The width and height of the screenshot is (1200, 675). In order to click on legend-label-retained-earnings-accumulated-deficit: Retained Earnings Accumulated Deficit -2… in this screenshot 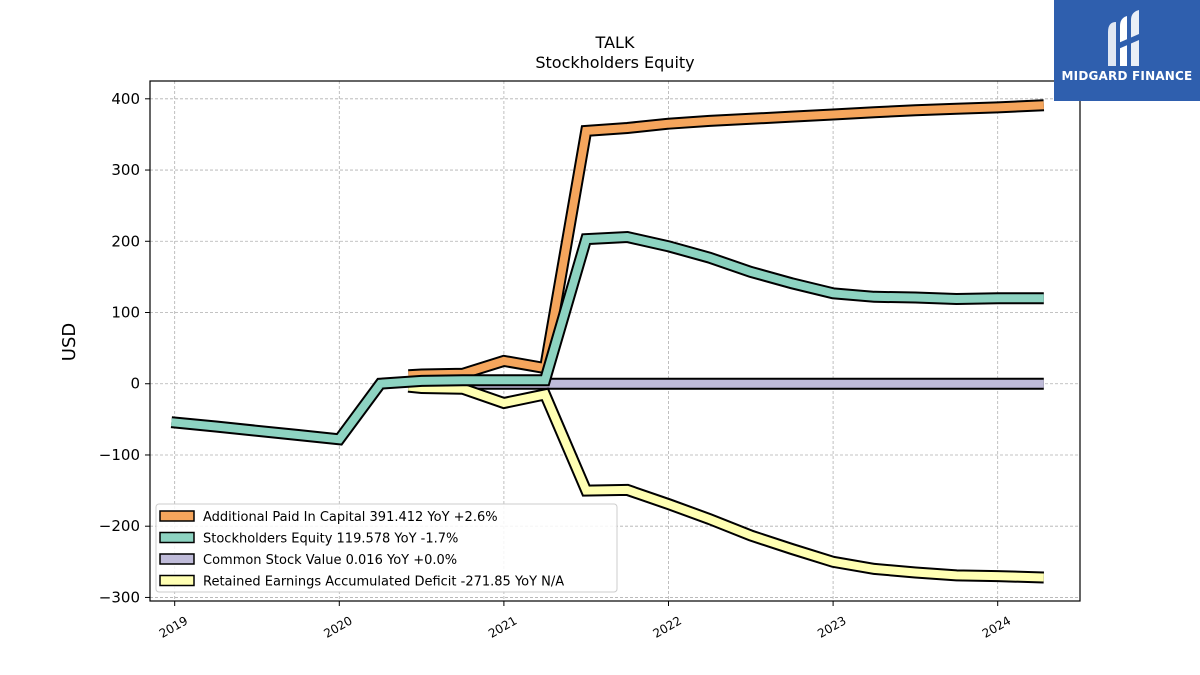, I will do `click(383, 582)`.